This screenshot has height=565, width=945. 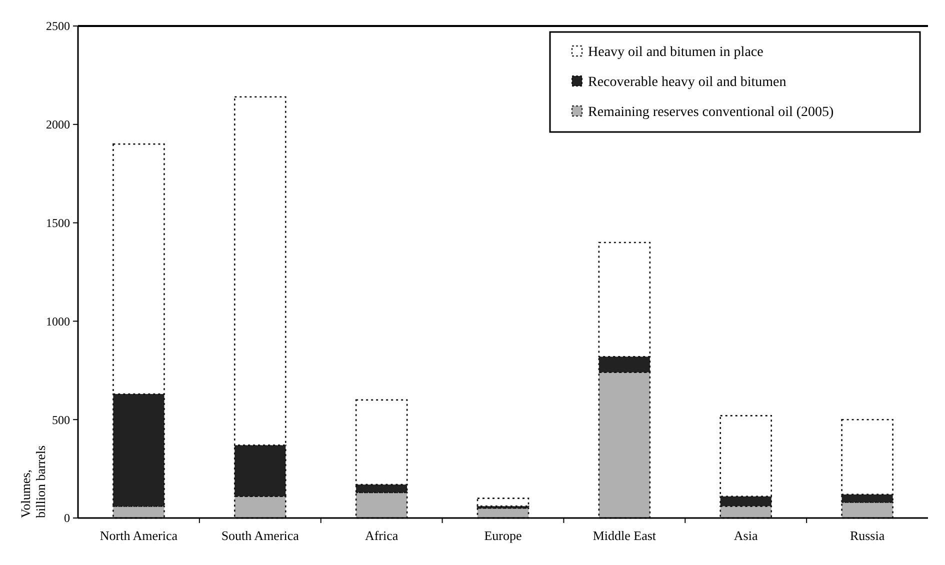 I want to click on x-tick-label: Russia, so click(x=867, y=535).